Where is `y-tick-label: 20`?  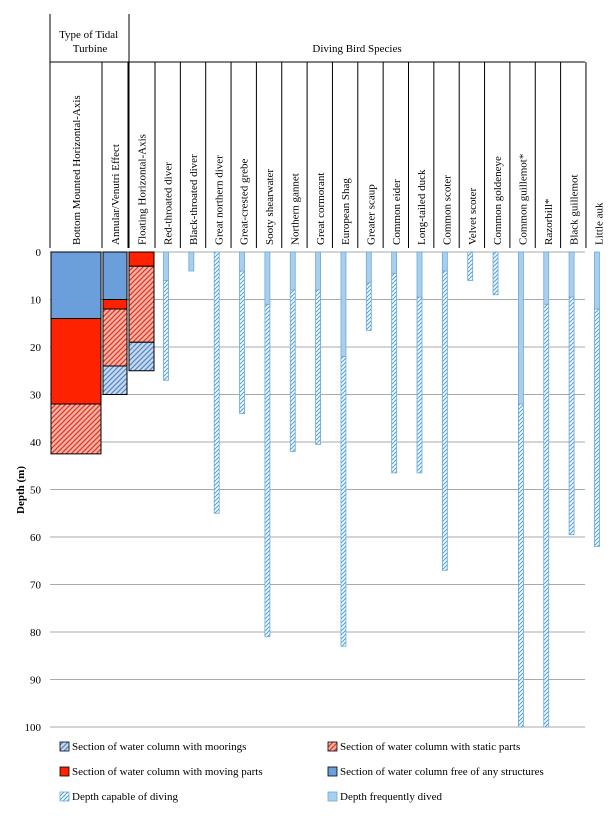
y-tick-label: 20 is located at coordinates (36, 348).